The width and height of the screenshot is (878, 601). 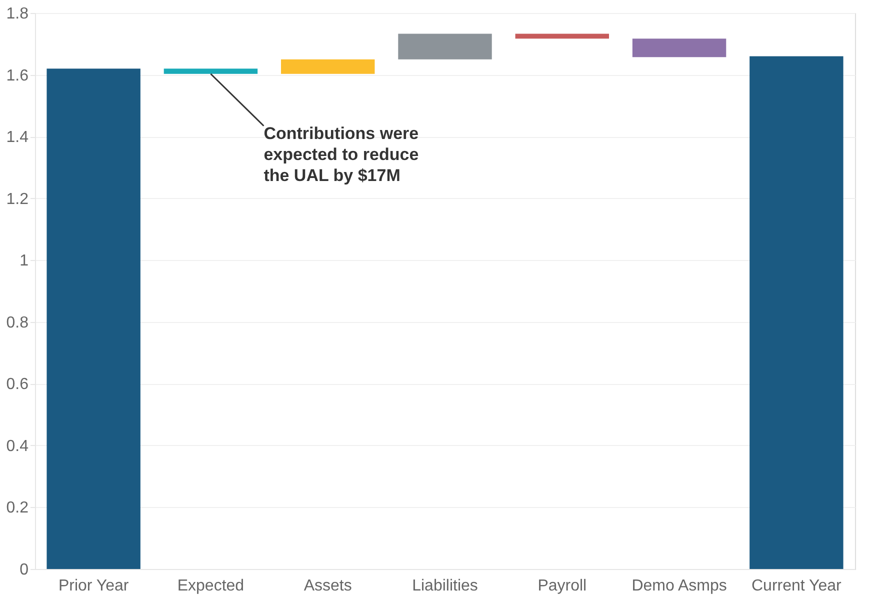 I want to click on y-tick-label: 0.2, so click(x=17, y=508).